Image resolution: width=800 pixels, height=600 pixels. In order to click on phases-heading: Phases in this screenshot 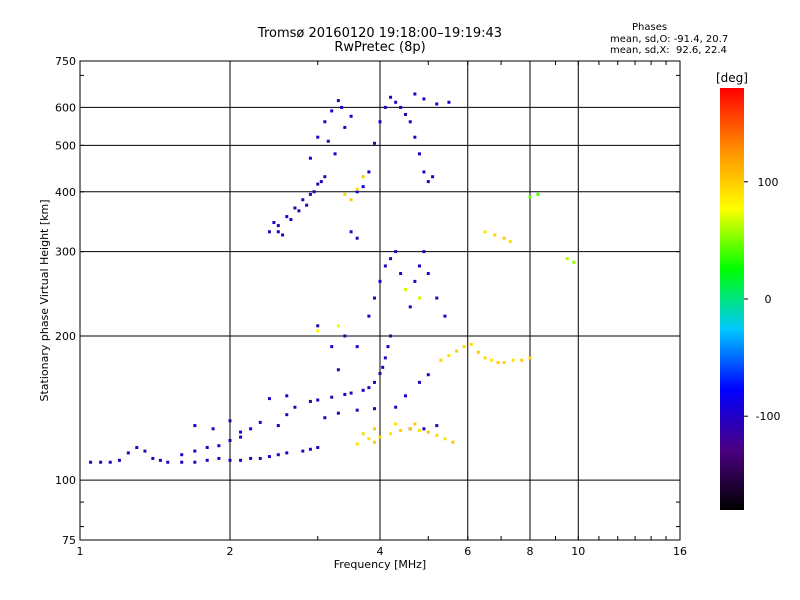, I will do `click(650, 27)`.